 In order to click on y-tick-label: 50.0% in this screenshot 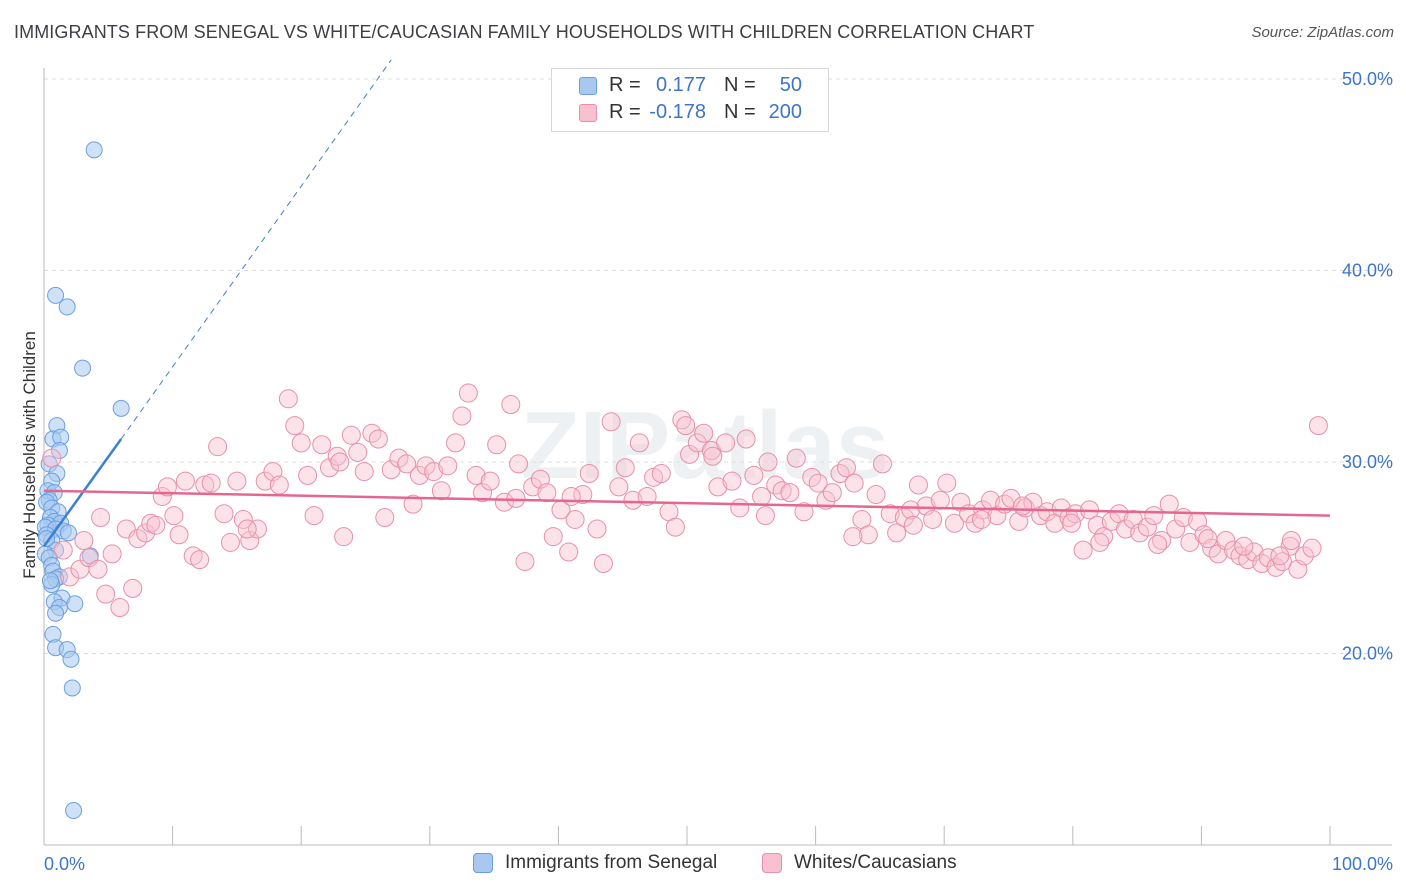, I will do `click(1367, 79)`.